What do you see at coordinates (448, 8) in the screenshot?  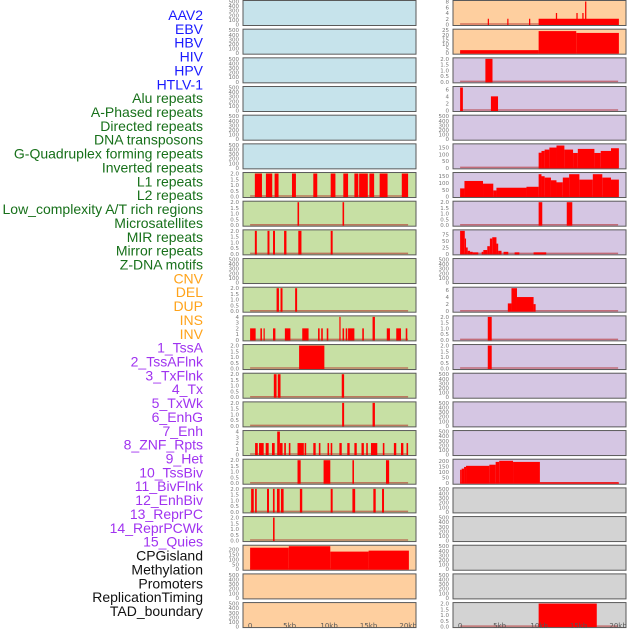 I see `y-tick-label: 6` at bounding box center [448, 8].